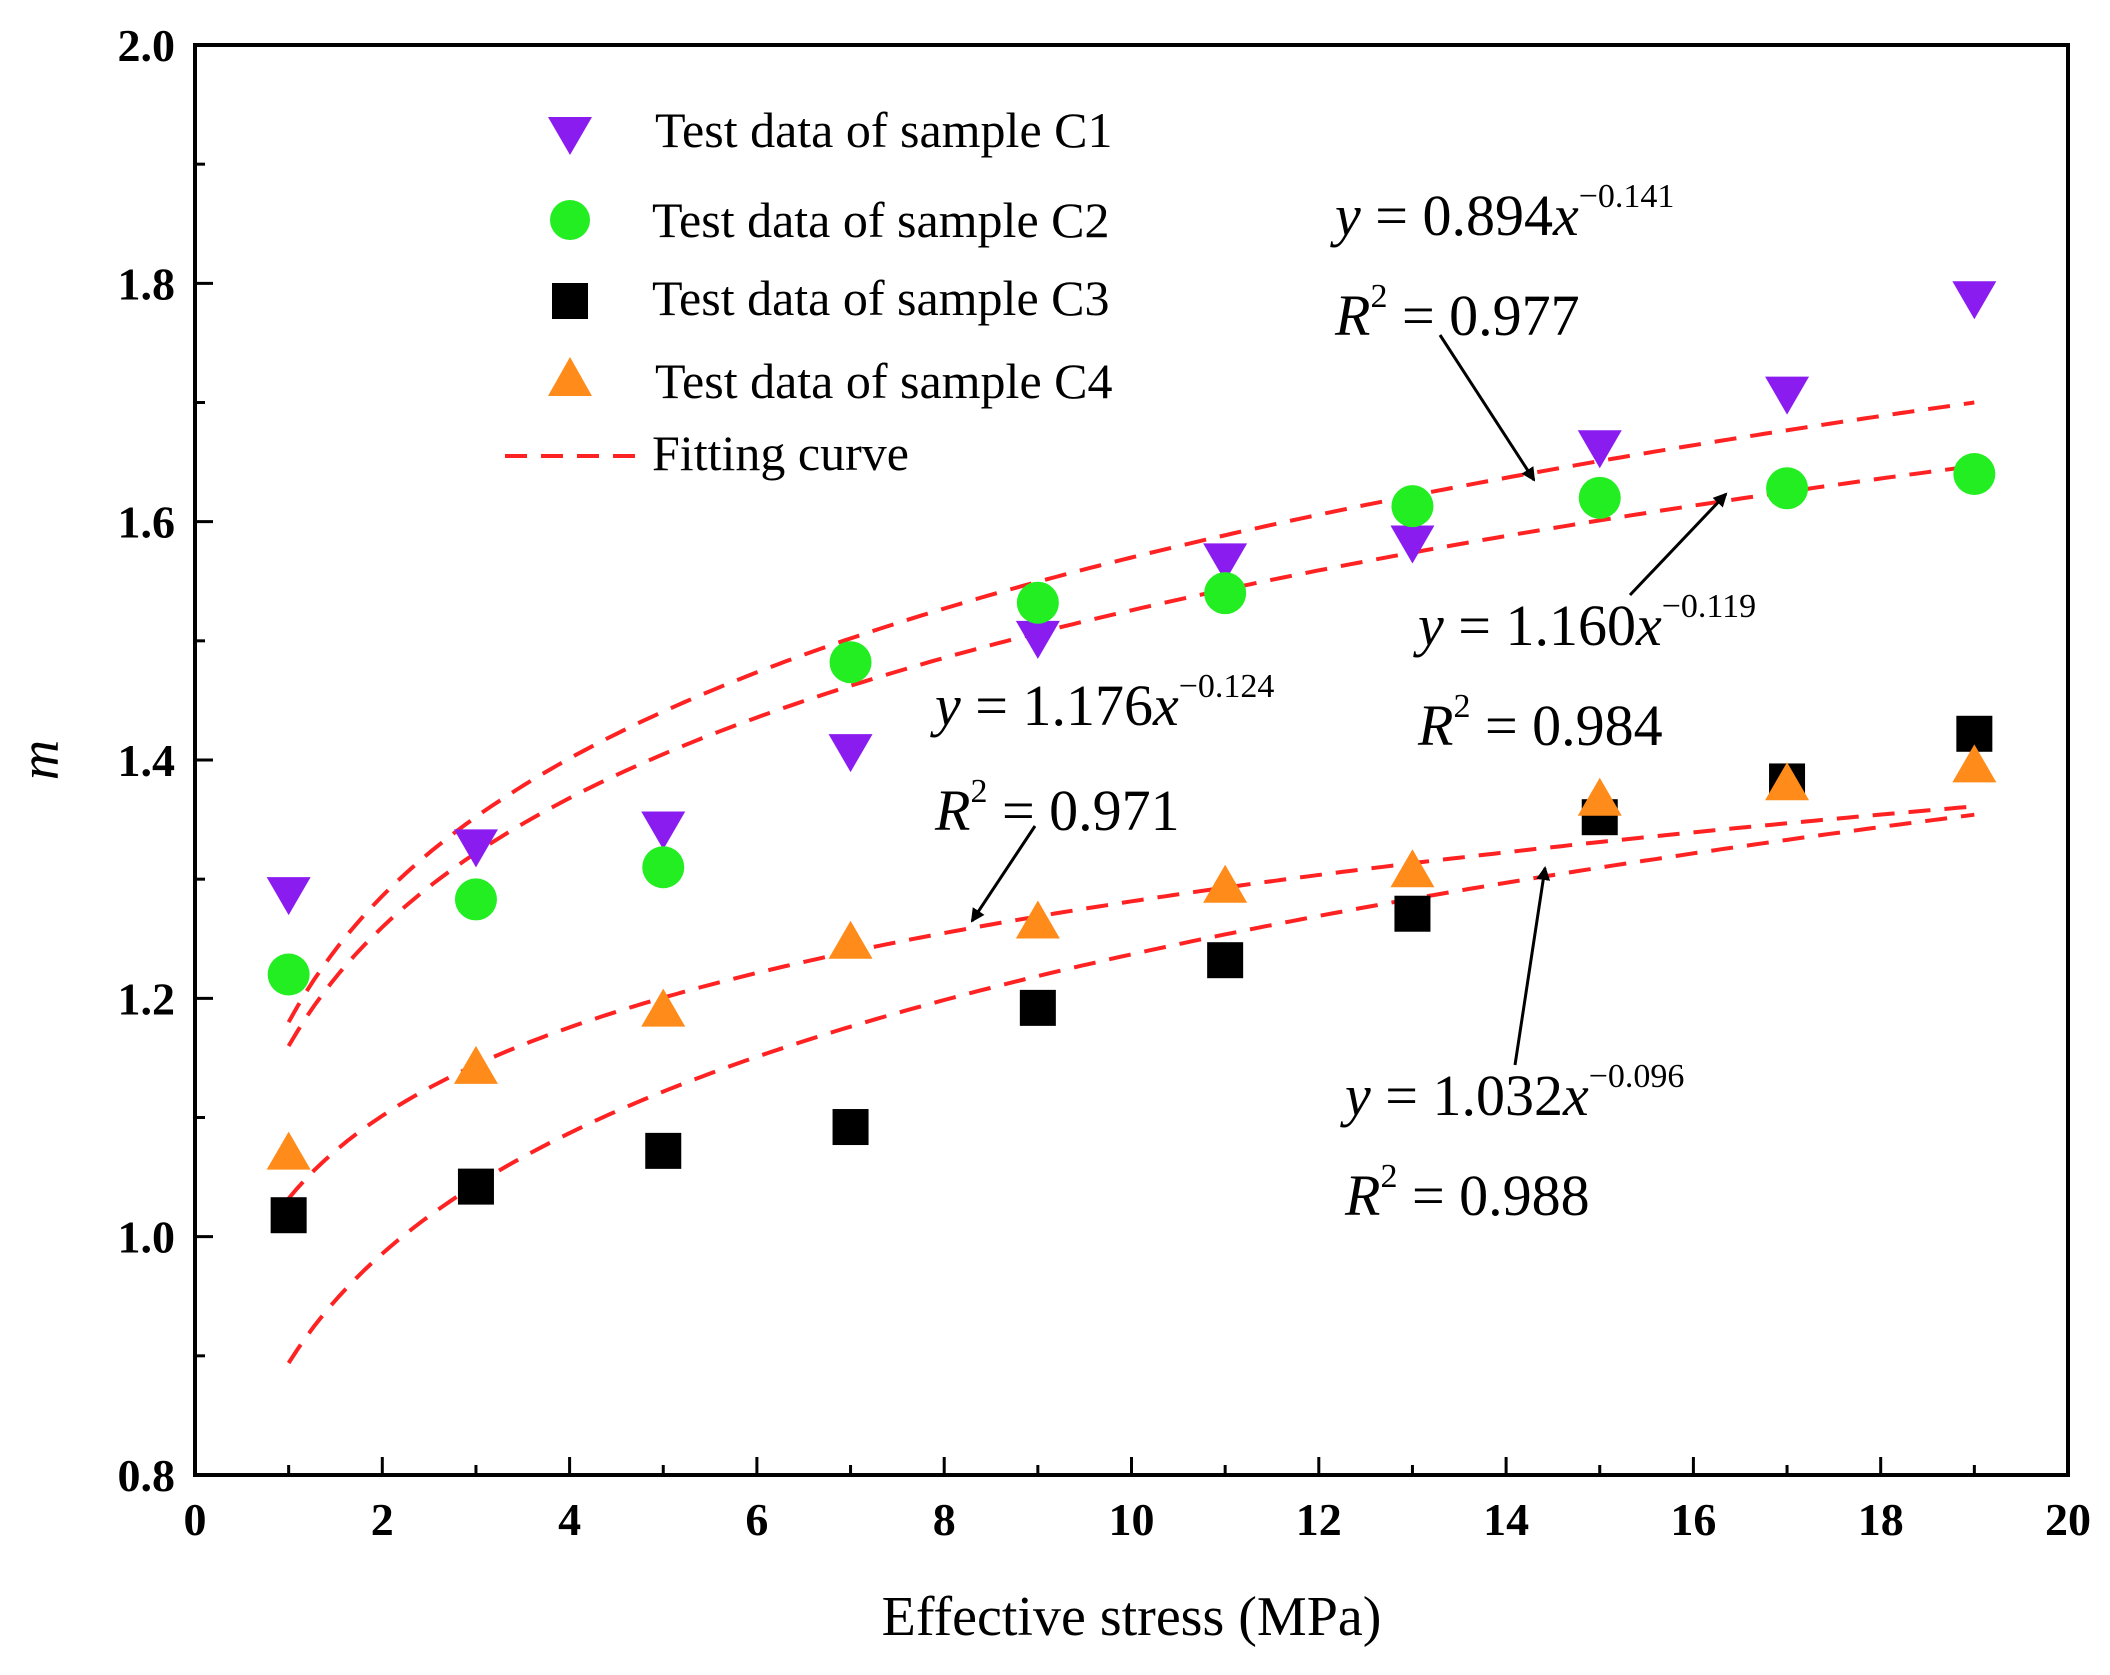 This screenshot has height=1675, width=2110. What do you see at coordinates (884, 130) in the screenshot?
I see `legend-label-c1: Test data of sample C1` at bounding box center [884, 130].